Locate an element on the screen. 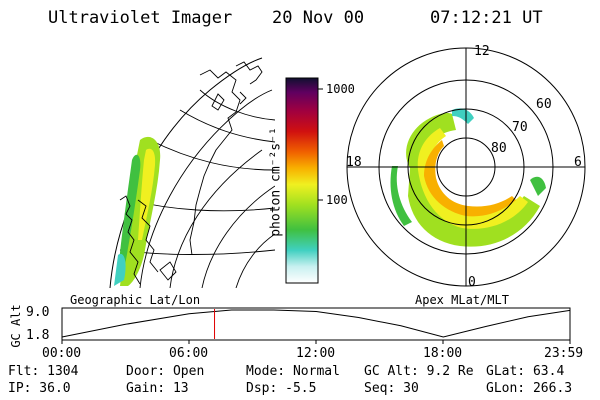 This screenshot has width=600, height=400. lat-label-80: 80 is located at coordinates (499, 148).